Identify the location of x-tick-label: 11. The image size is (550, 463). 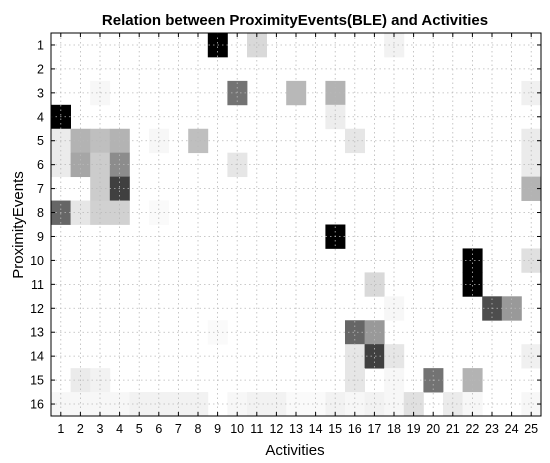
(256, 429).